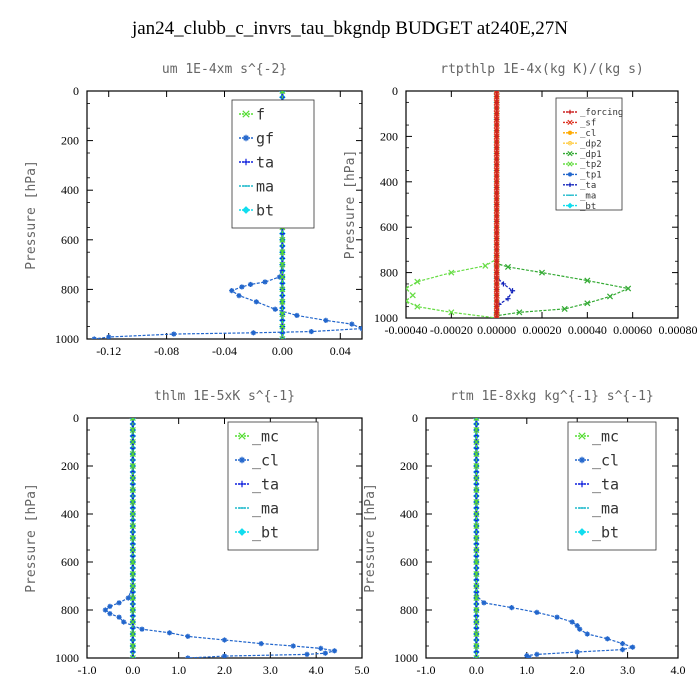  I want to click on x-tick-label: 4.0, so click(678, 670).